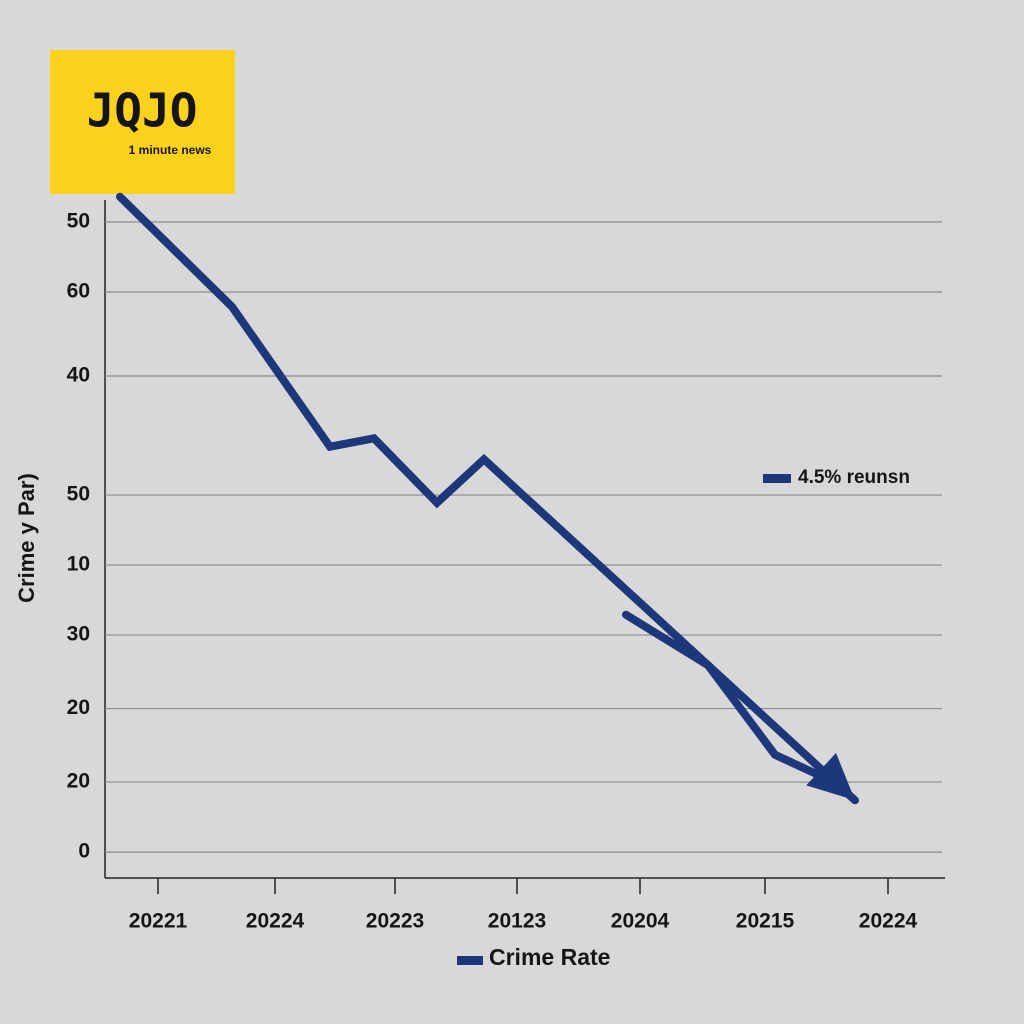 The image size is (1024, 1024). What do you see at coordinates (640, 921) in the screenshot?
I see `x-tick-label: 20204` at bounding box center [640, 921].